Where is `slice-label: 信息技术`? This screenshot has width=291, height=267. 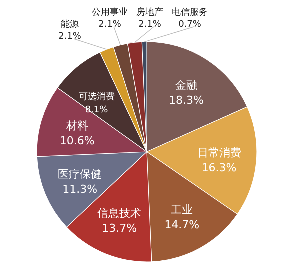 slice-label: 信息技术 is located at coordinates (120, 213).